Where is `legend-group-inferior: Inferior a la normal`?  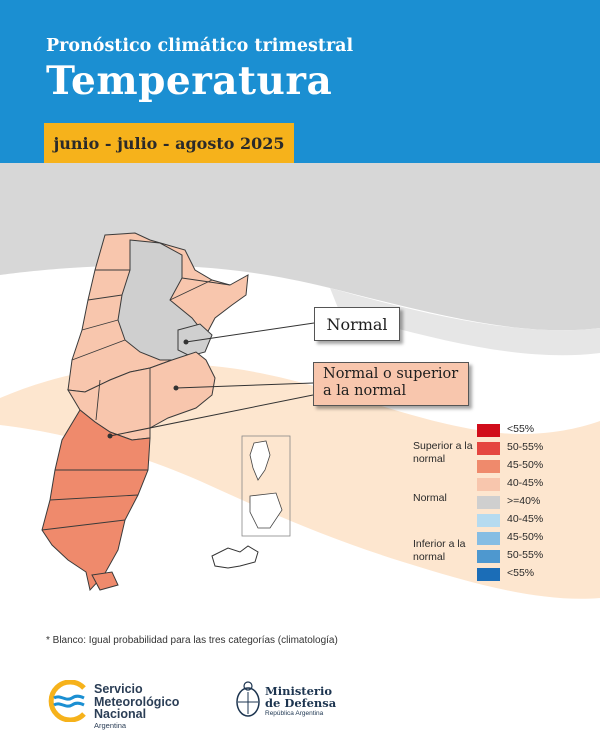 legend-group-inferior: Inferior a la normal is located at coordinates (439, 550).